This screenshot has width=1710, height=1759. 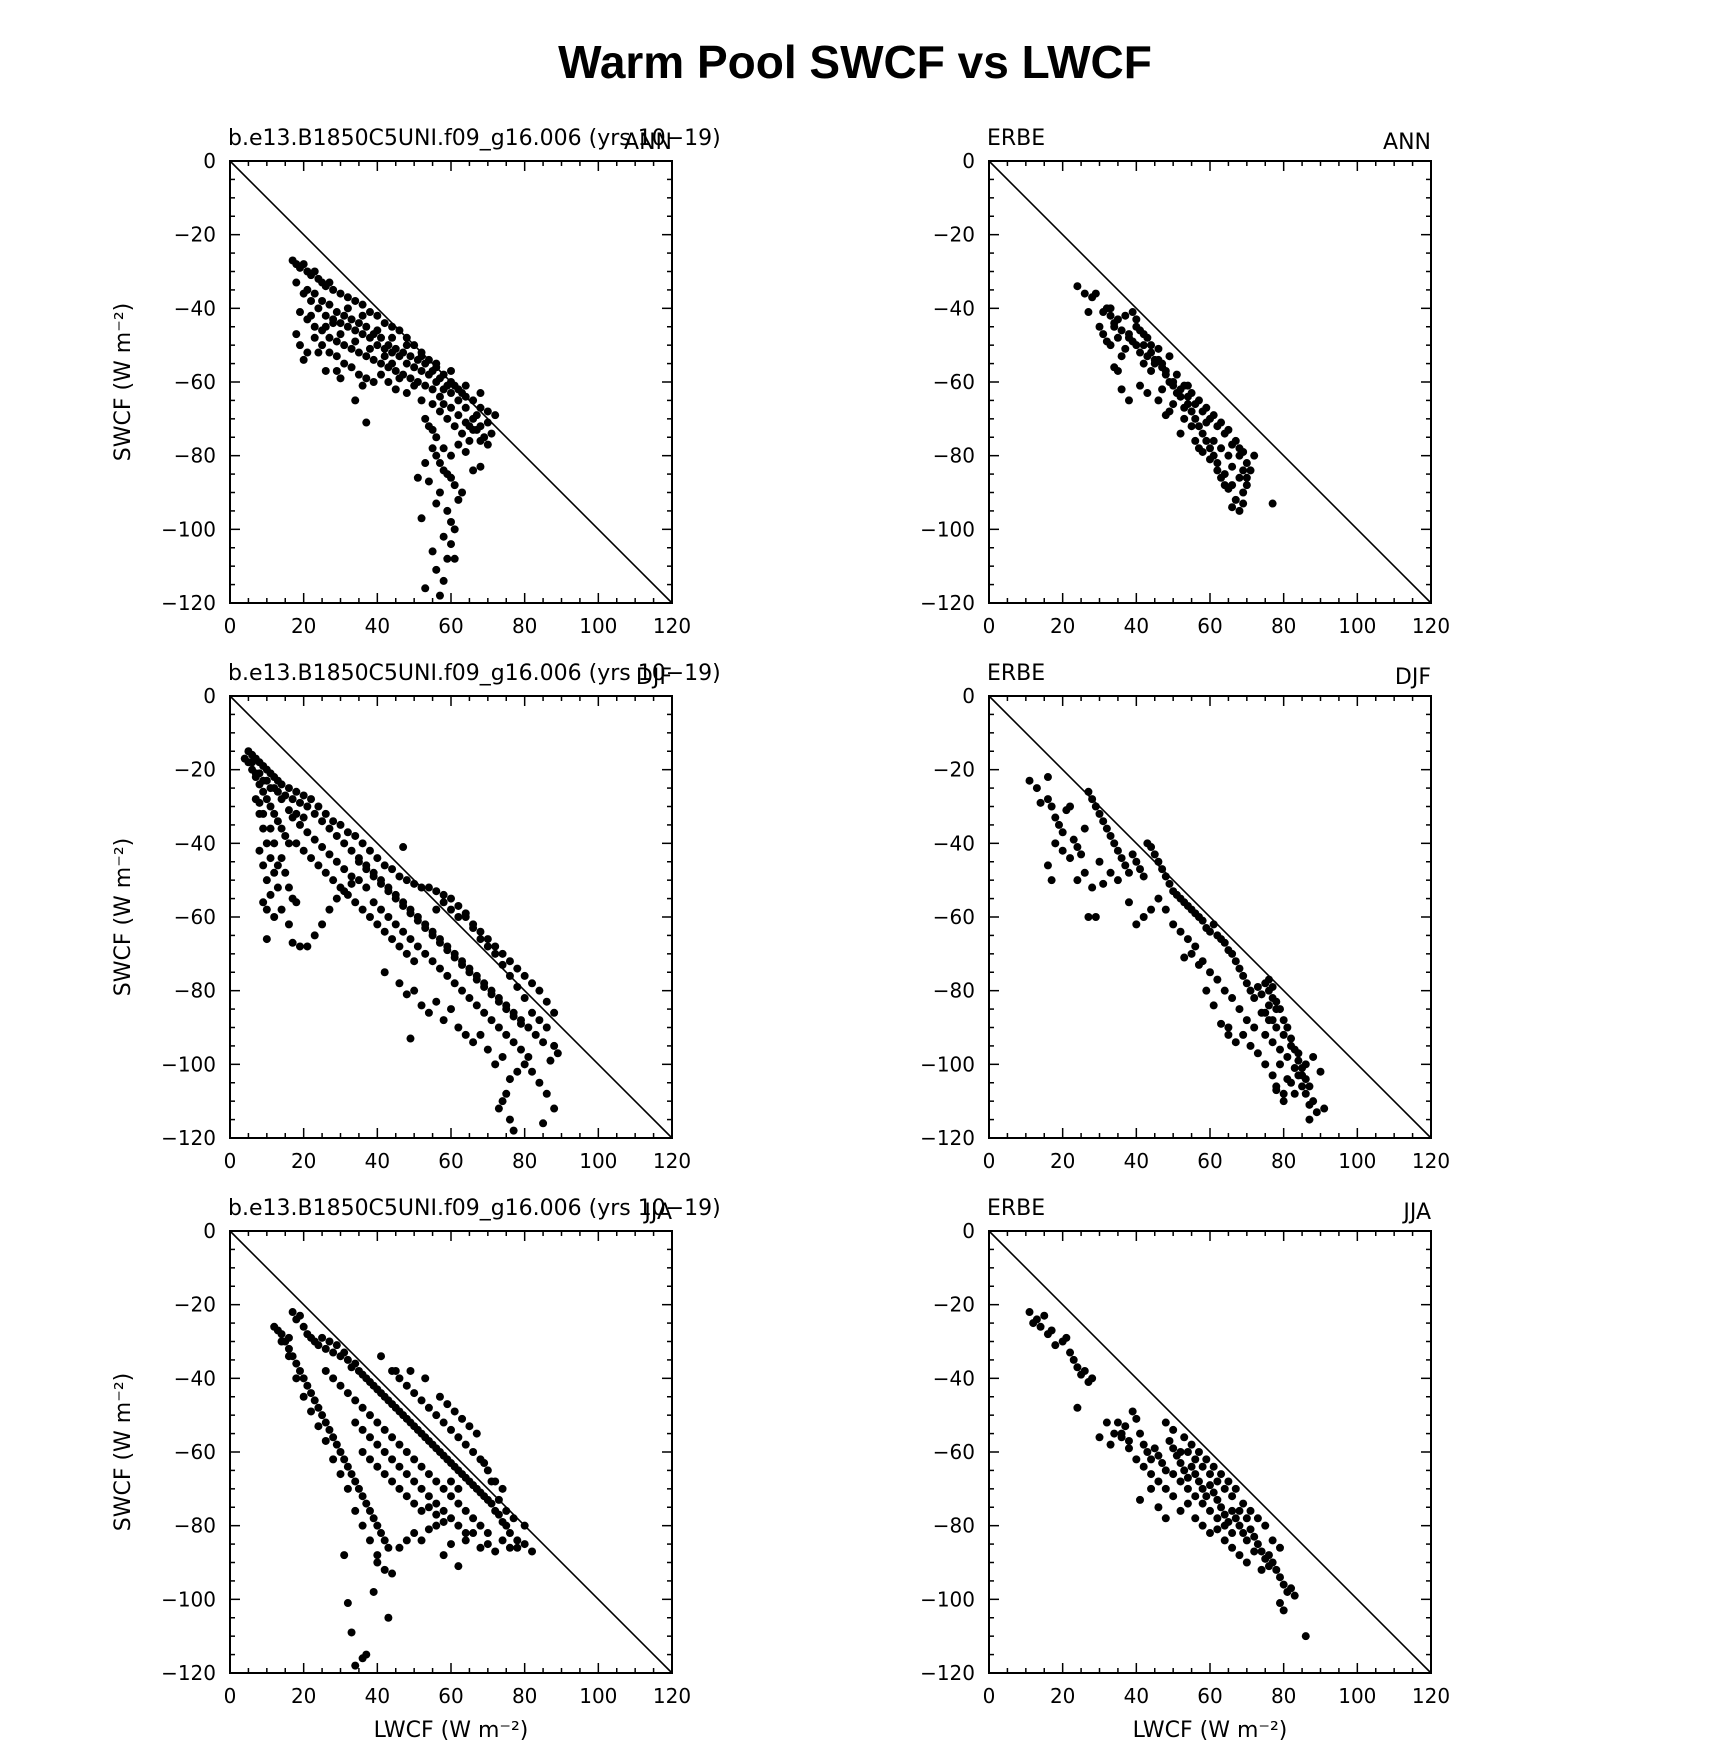 What do you see at coordinates (450, 1161) in the screenshot?
I see `x-tick-label: 60` at bounding box center [450, 1161].